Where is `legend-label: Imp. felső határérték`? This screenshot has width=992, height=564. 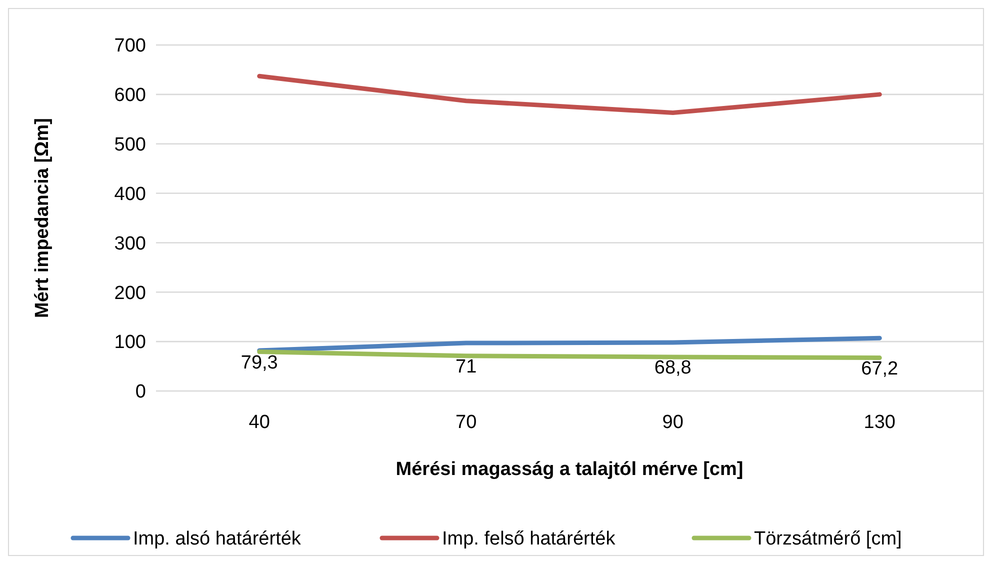
legend-label: Imp. felső határérték is located at coordinates (529, 539).